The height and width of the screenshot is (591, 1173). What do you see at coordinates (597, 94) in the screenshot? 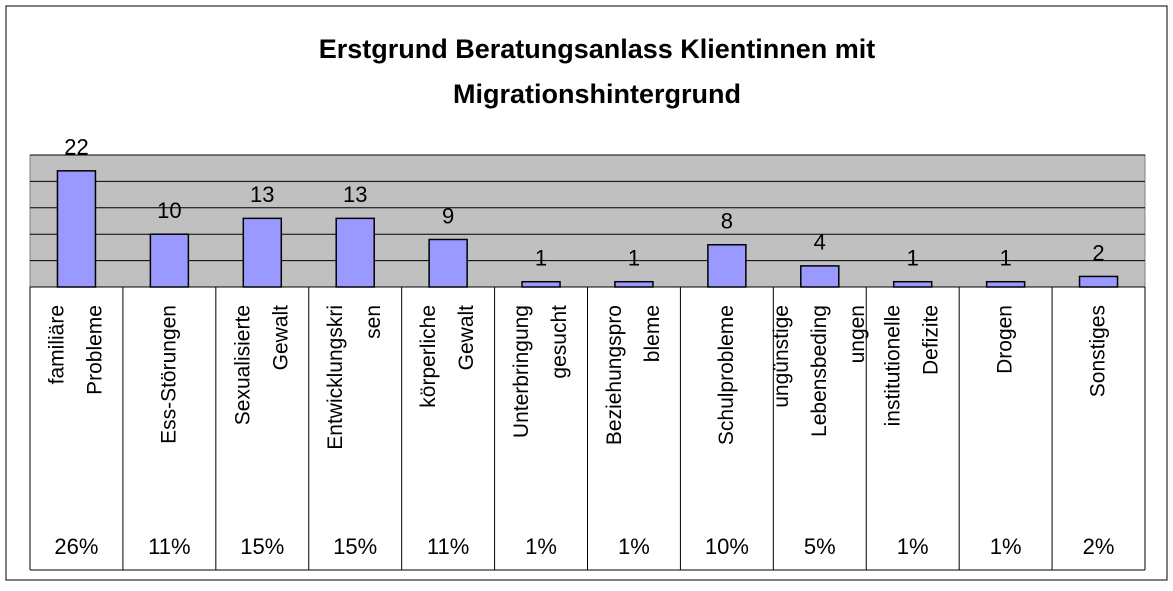
I see `chart-title: Migrationshintergrund` at bounding box center [597, 94].